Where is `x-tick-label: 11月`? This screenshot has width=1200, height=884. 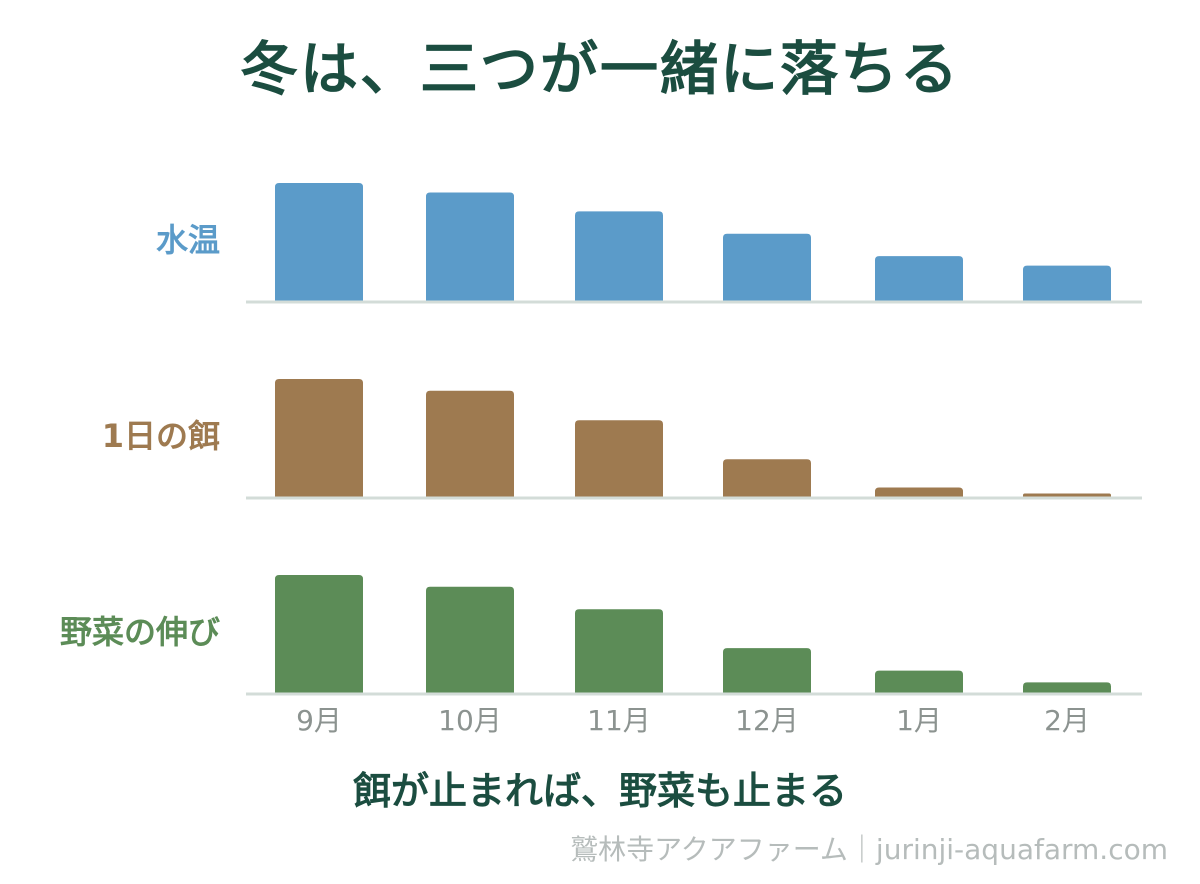
x-tick-label: 11月 is located at coordinates (619, 720).